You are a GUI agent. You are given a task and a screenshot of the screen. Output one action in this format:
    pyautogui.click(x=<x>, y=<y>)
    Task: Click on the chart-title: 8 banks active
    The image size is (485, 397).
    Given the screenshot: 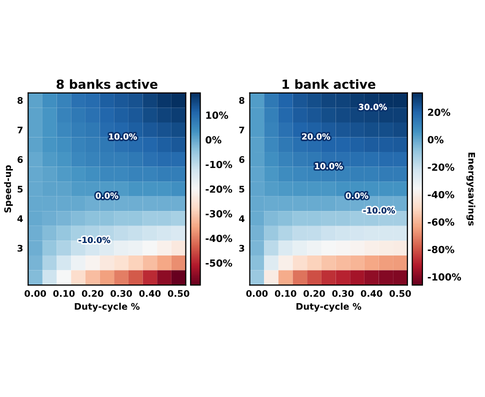 What is the action you would take?
    pyautogui.click(x=107, y=84)
    